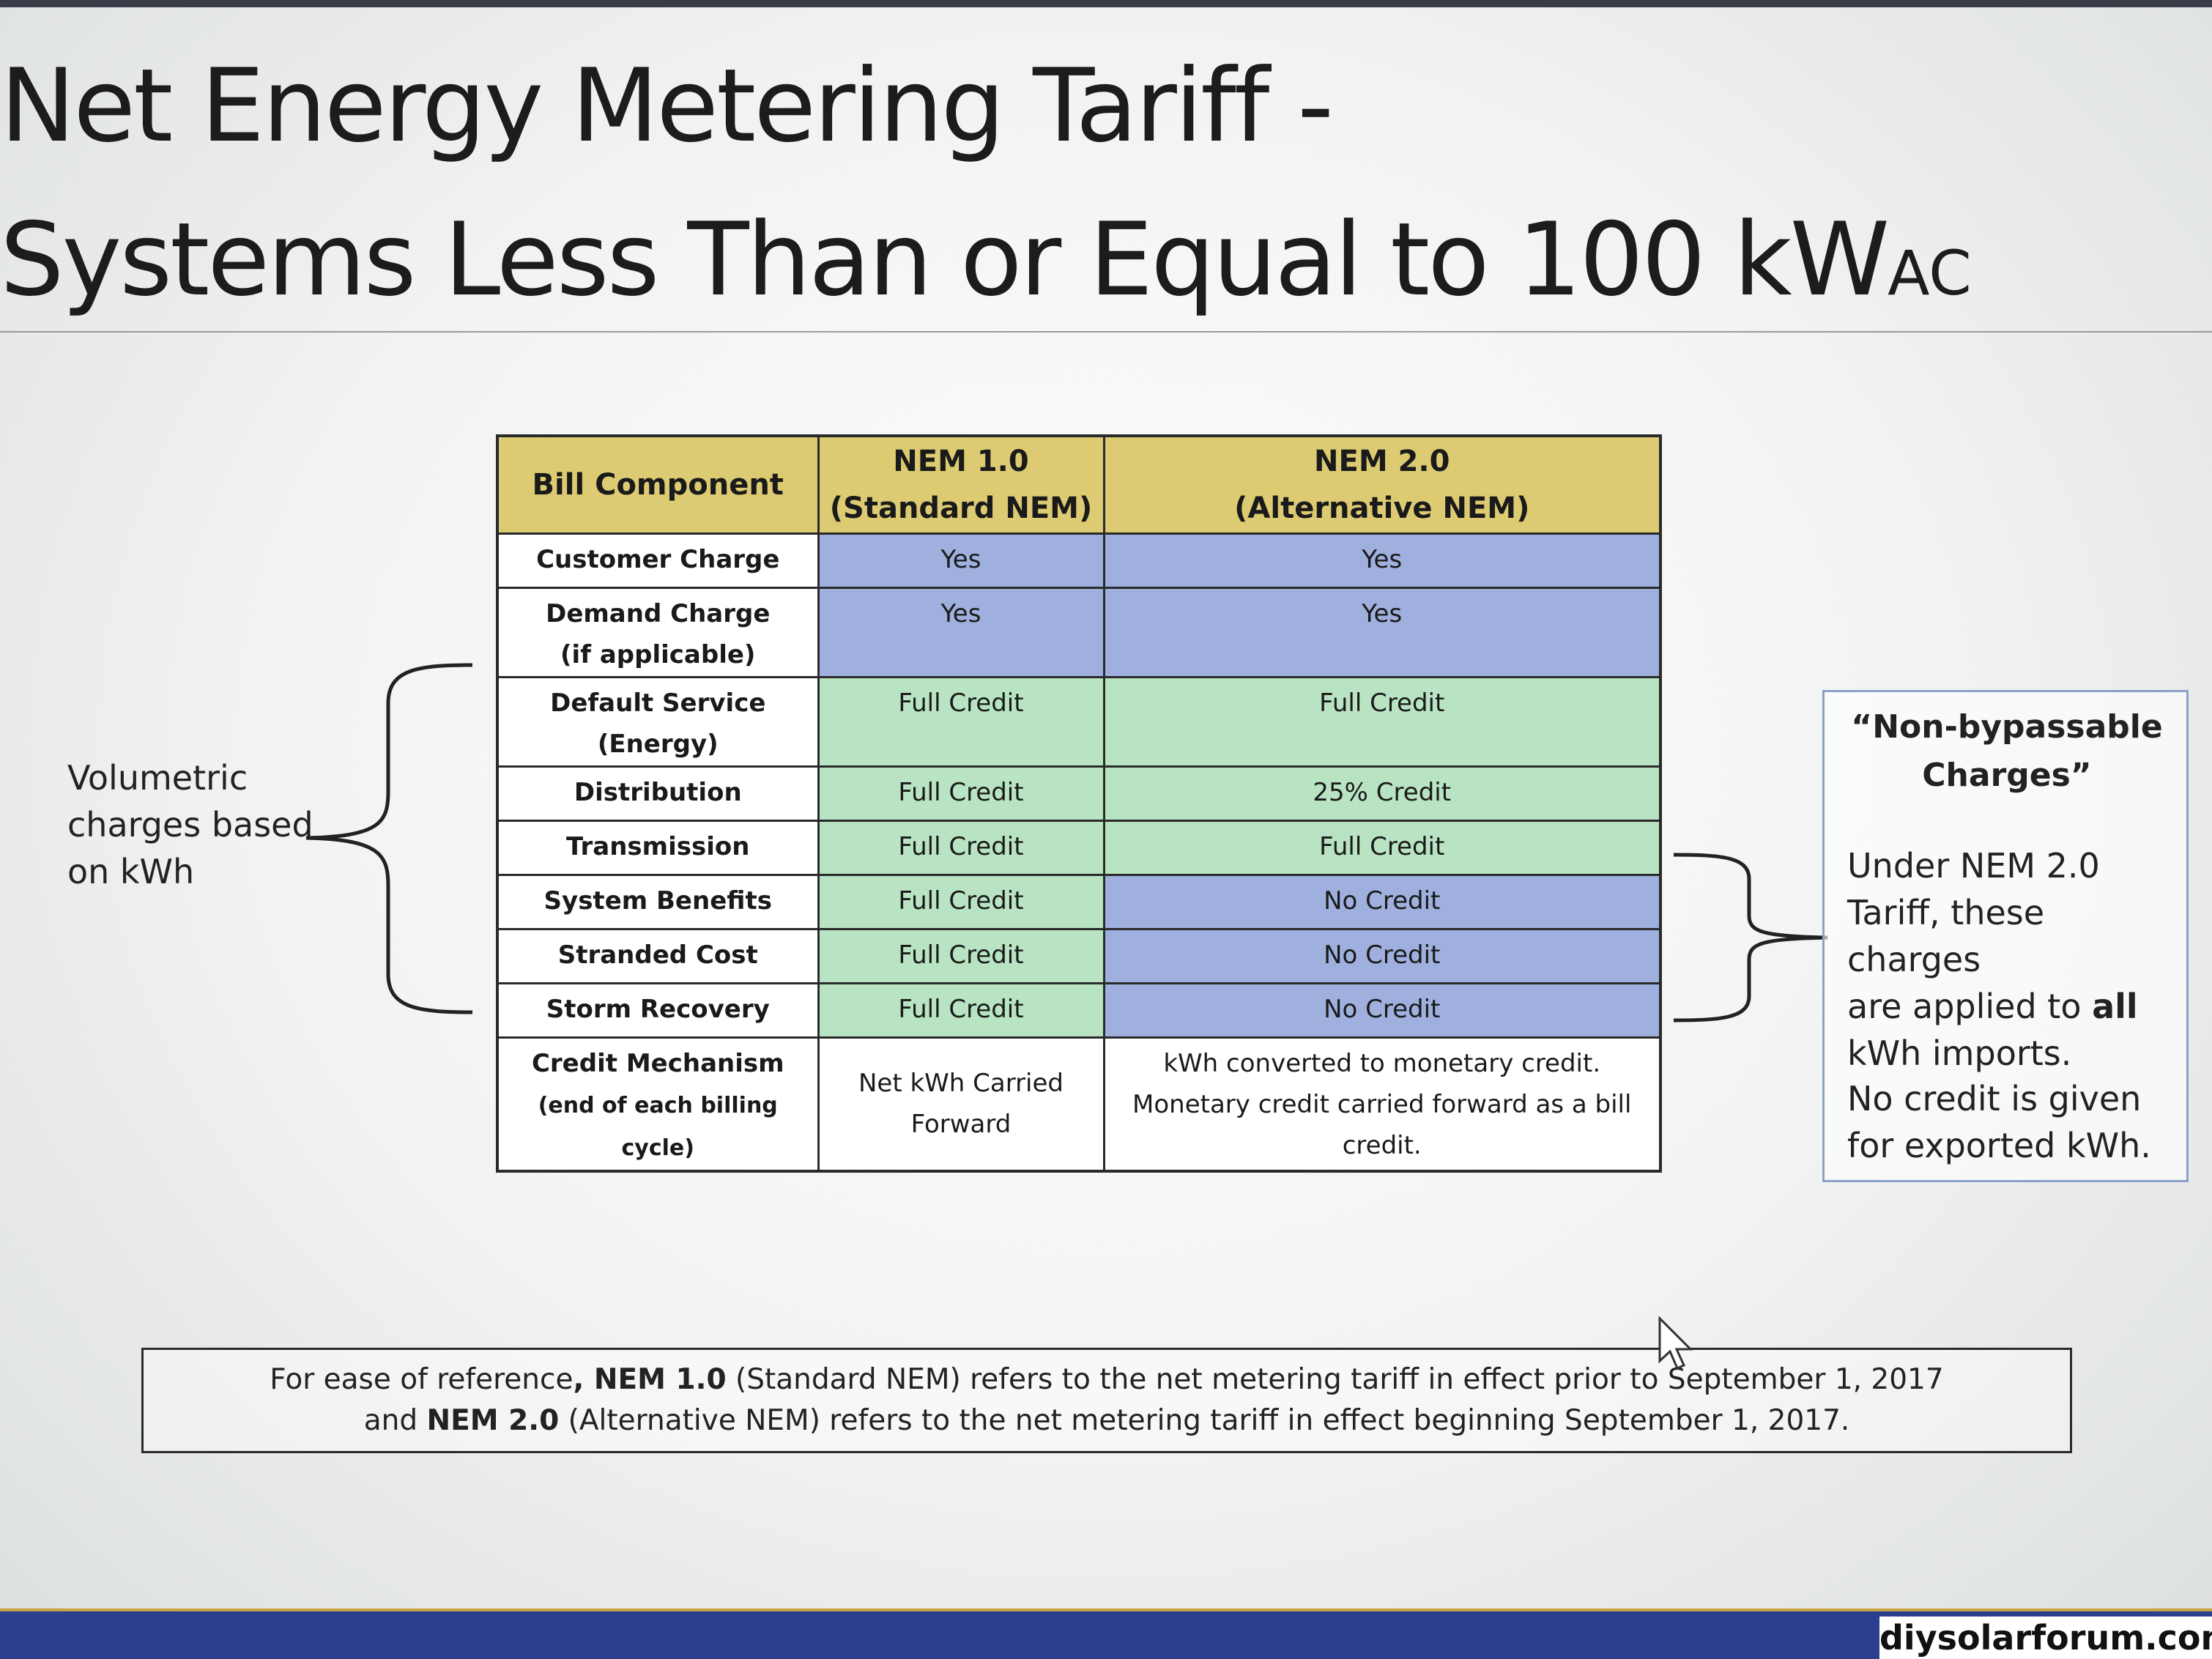 The image size is (2212, 1659). Describe the element at coordinates (493, 1420) in the screenshot. I see `footnote-nem2: NEM 2.0` at that location.